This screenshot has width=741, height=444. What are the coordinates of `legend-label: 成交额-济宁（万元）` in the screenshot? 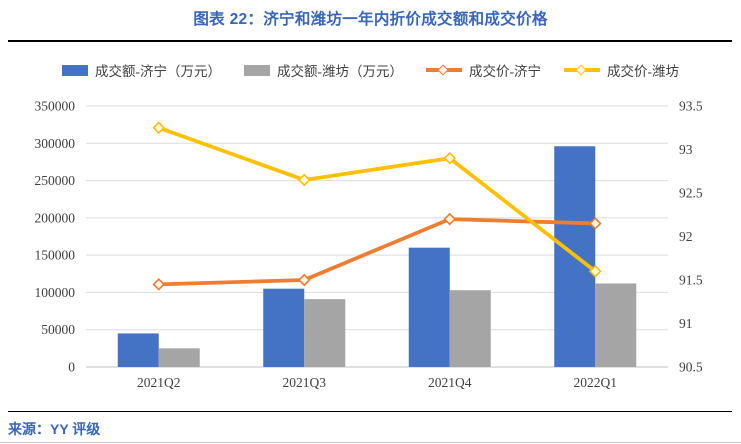 It's located at (158, 71).